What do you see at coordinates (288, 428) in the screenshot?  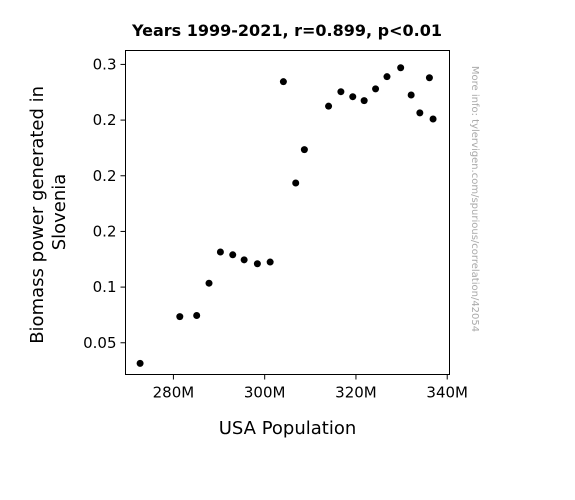 I see `x-axis-label: USA Population` at bounding box center [288, 428].